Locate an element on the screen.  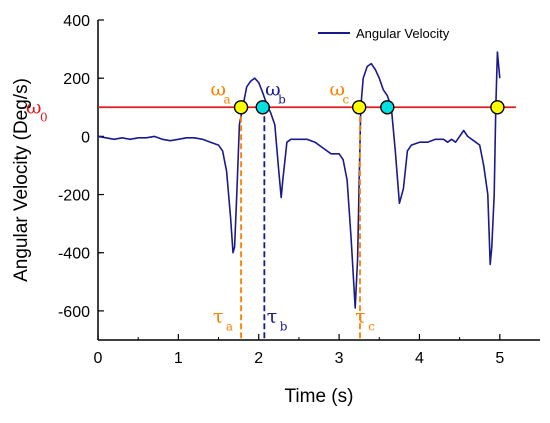
x-tick-label: 3 is located at coordinates (339, 358).